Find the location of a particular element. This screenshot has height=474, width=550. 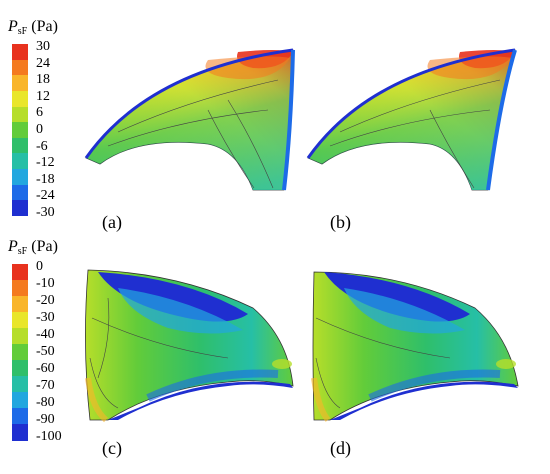

colorbar-bottom is located at coordinates (20, 352).